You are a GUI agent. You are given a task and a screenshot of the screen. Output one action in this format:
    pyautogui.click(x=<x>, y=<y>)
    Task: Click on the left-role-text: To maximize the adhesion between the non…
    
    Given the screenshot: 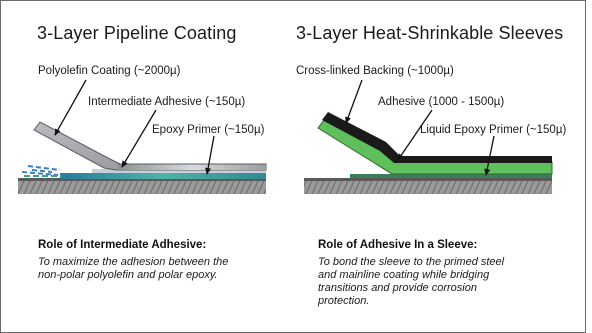 What is the action you would take?
    pyautogui.click(x=133, y=269)
    